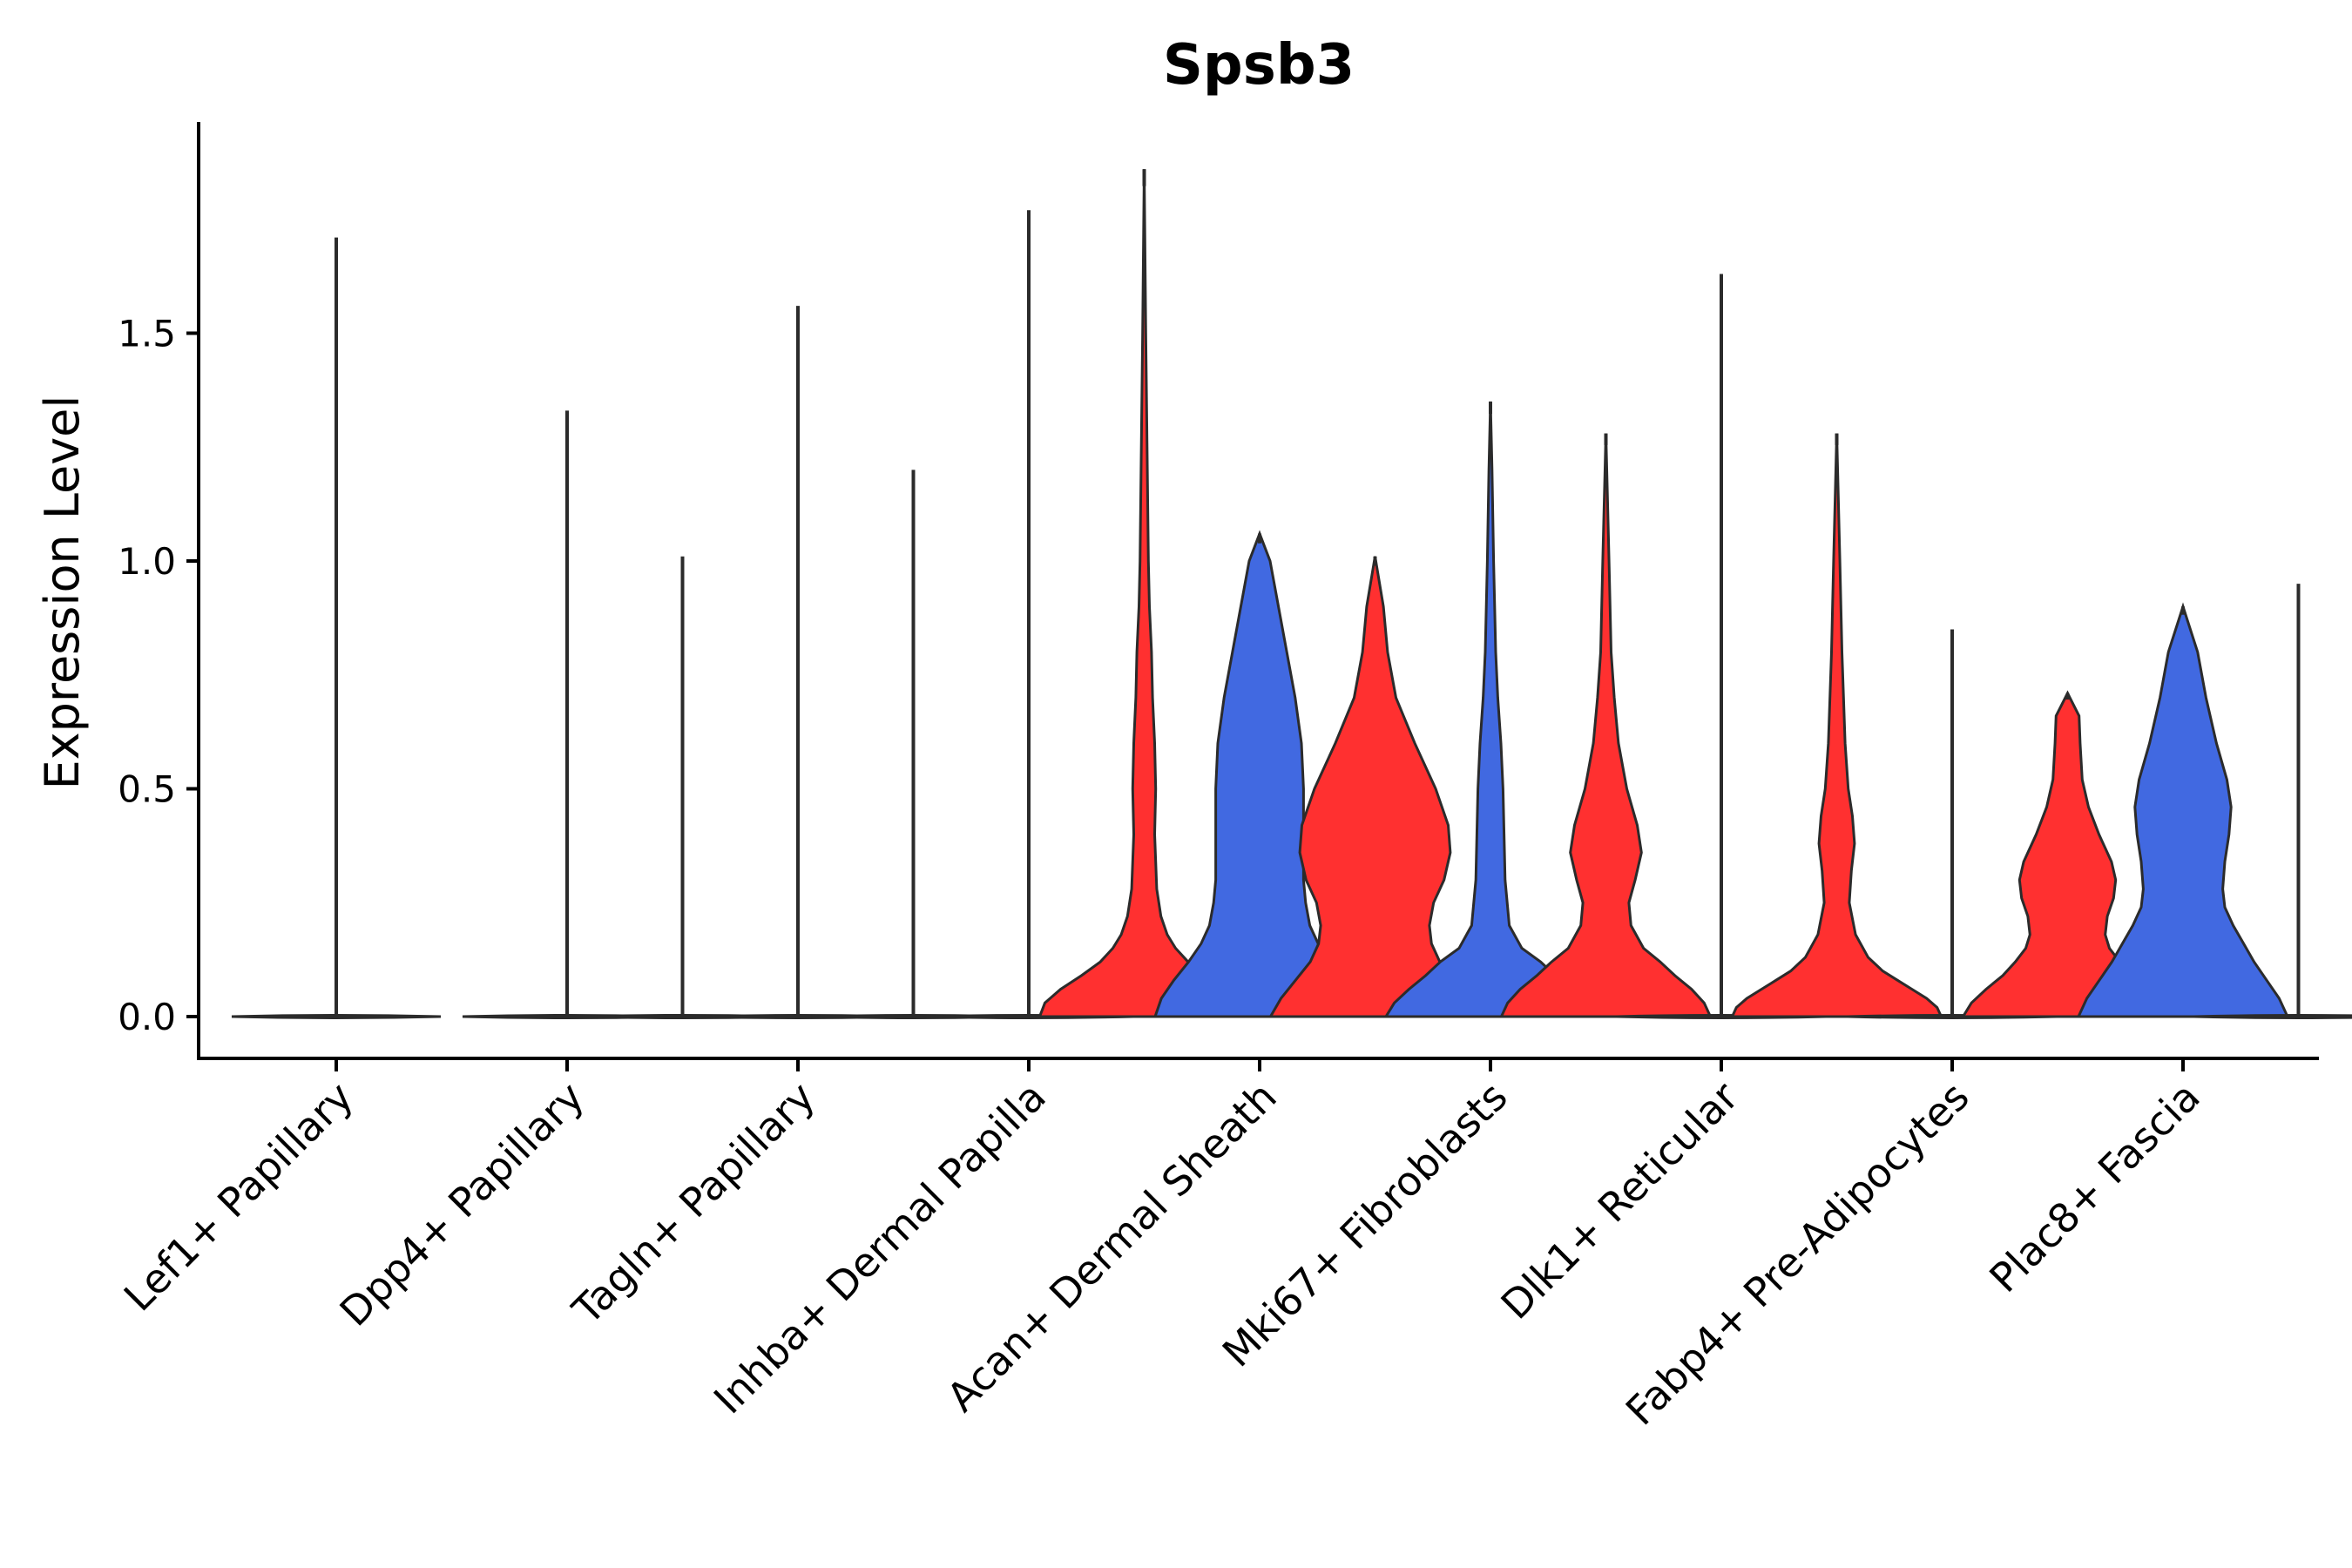  I want to click on y-tick-label: 1.5, so click(147, 334).